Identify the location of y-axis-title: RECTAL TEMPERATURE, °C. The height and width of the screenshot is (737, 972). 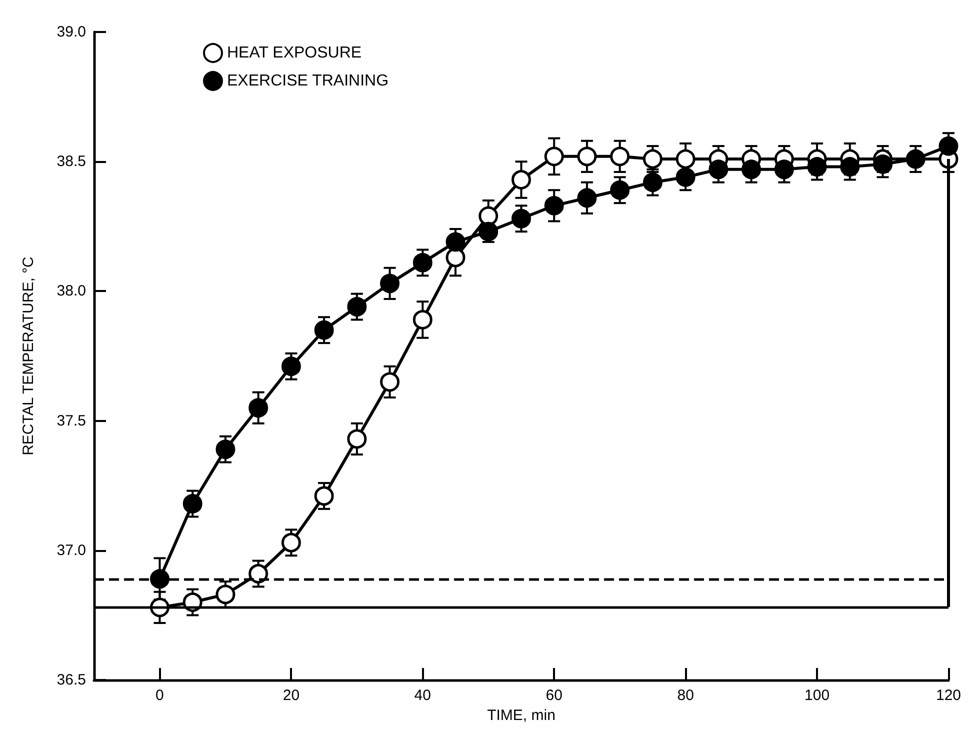
(28, 356).